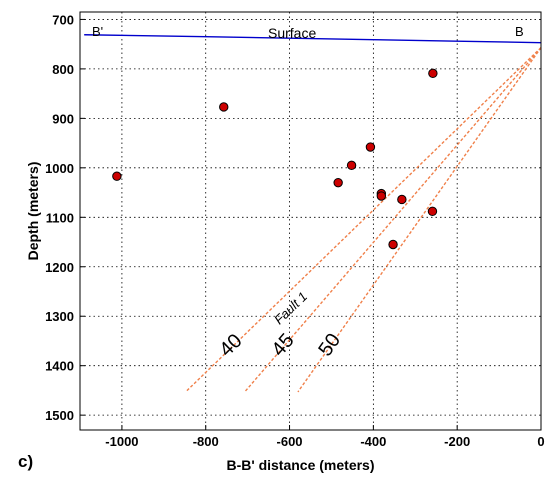  I want to click on y-tick-label: 1500, so click(59, 415).